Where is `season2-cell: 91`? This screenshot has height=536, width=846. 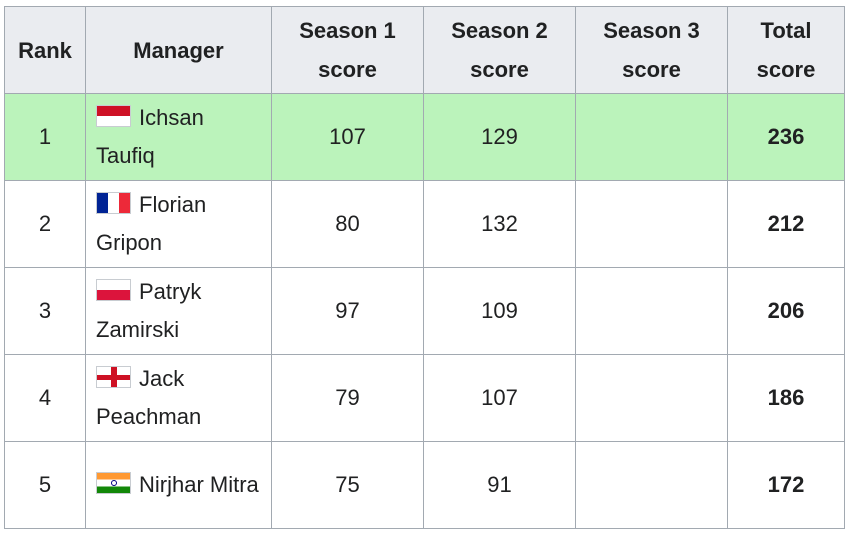
season2-cell: 91 is located at coordinates (499, 485).